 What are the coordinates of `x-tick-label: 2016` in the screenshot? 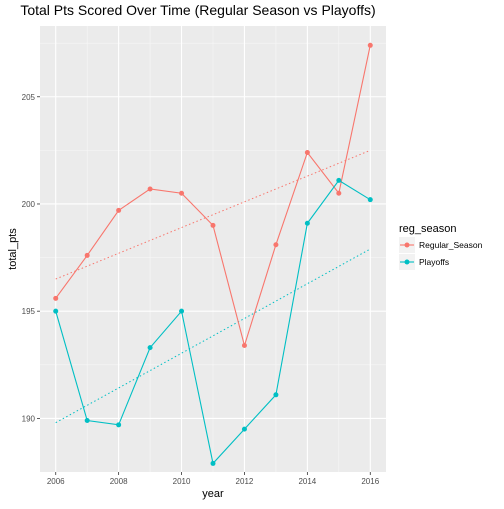 It's located at (370, 481).